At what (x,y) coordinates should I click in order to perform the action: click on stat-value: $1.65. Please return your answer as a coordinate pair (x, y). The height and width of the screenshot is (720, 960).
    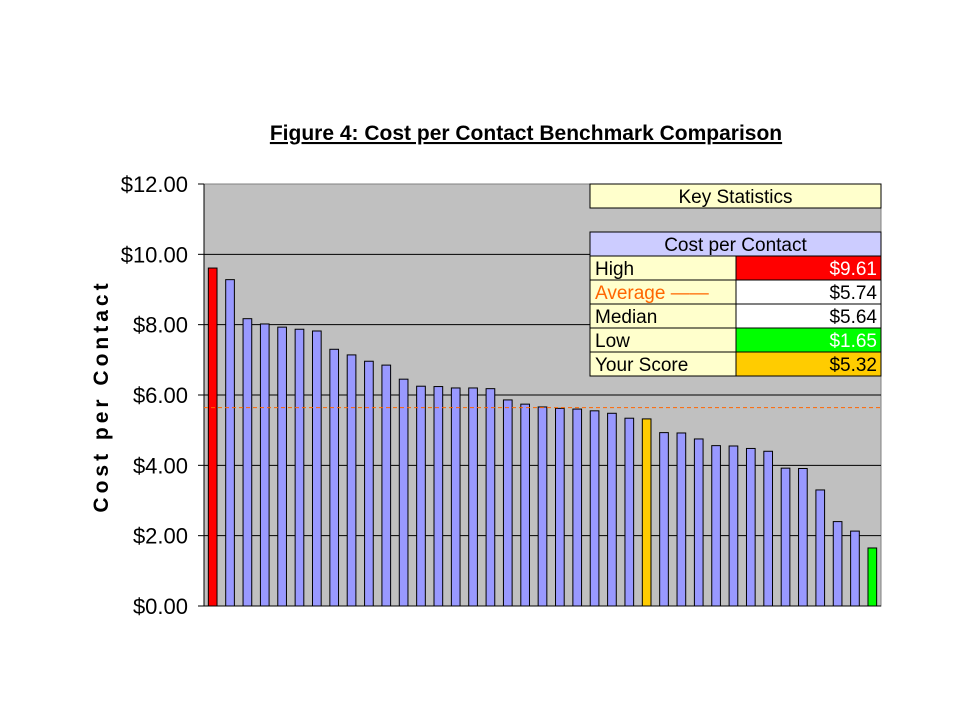
    Looking at the image, I should click on (853, 341).